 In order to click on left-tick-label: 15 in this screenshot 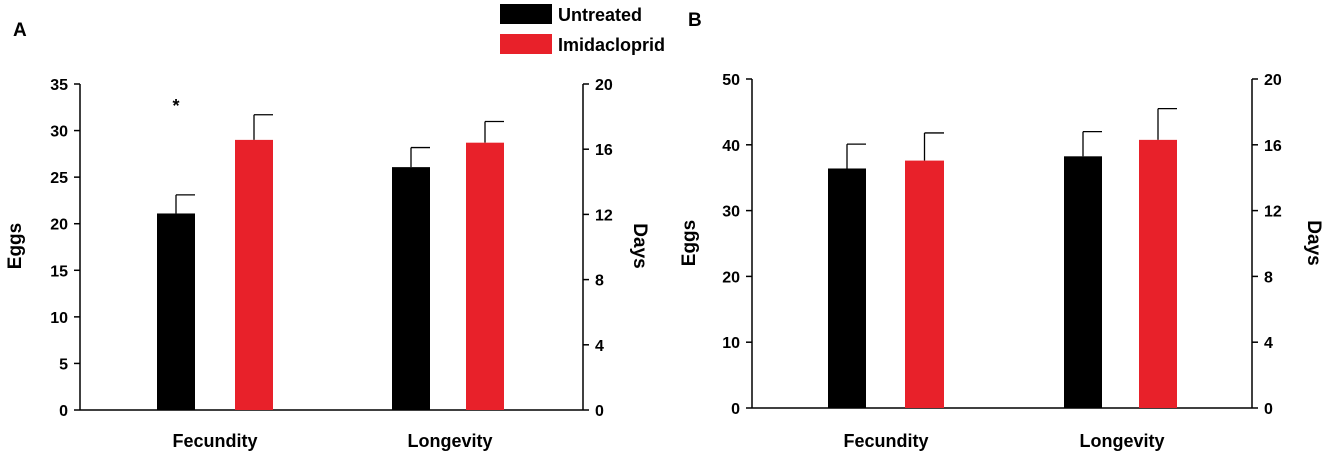, I will do `click(59, 271)`.